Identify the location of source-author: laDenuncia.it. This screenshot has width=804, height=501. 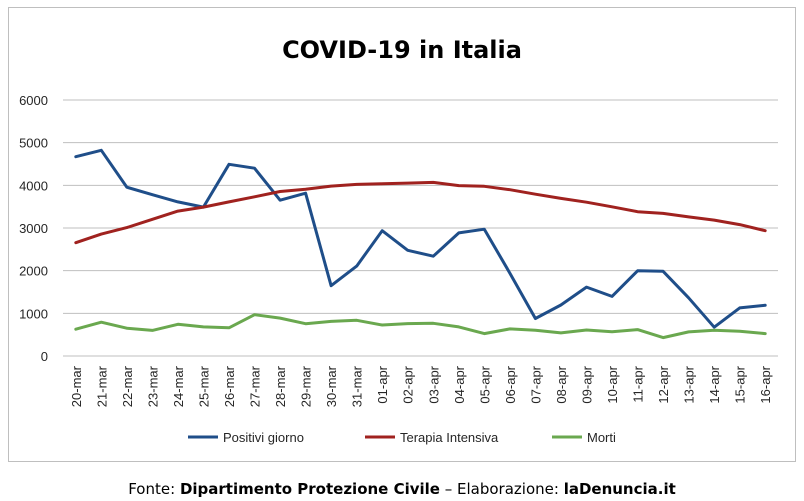
(619, 489).